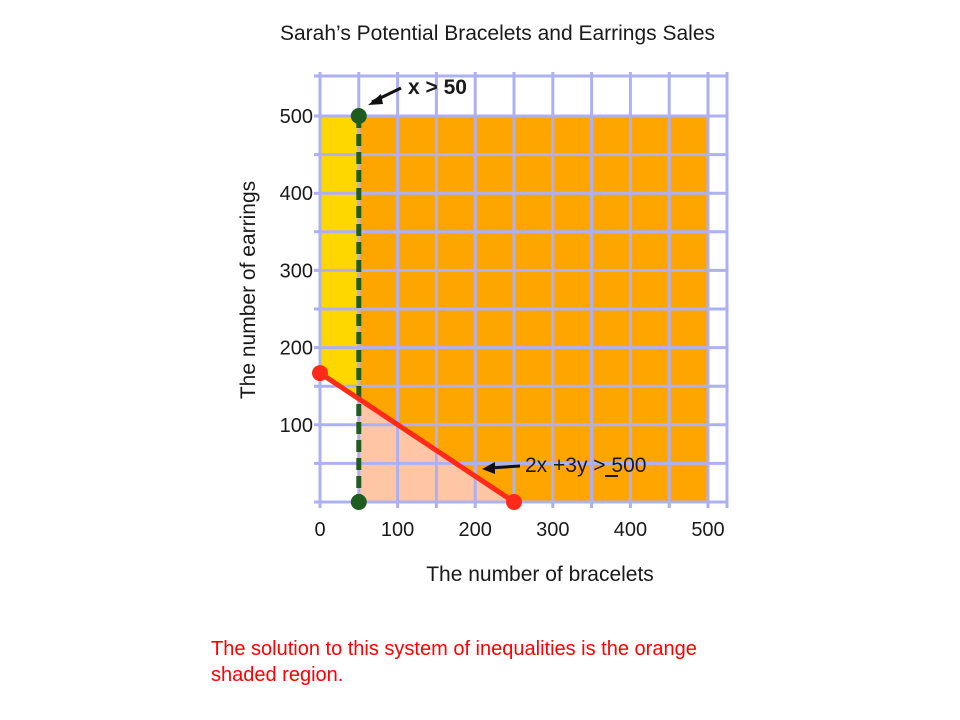 The height and width of the screenshot is (720, 960). Describe the element at coordinates (519, 530) in the screenshot. I see `x-tick-labels: 0 100 200 300 400 500` at that location.